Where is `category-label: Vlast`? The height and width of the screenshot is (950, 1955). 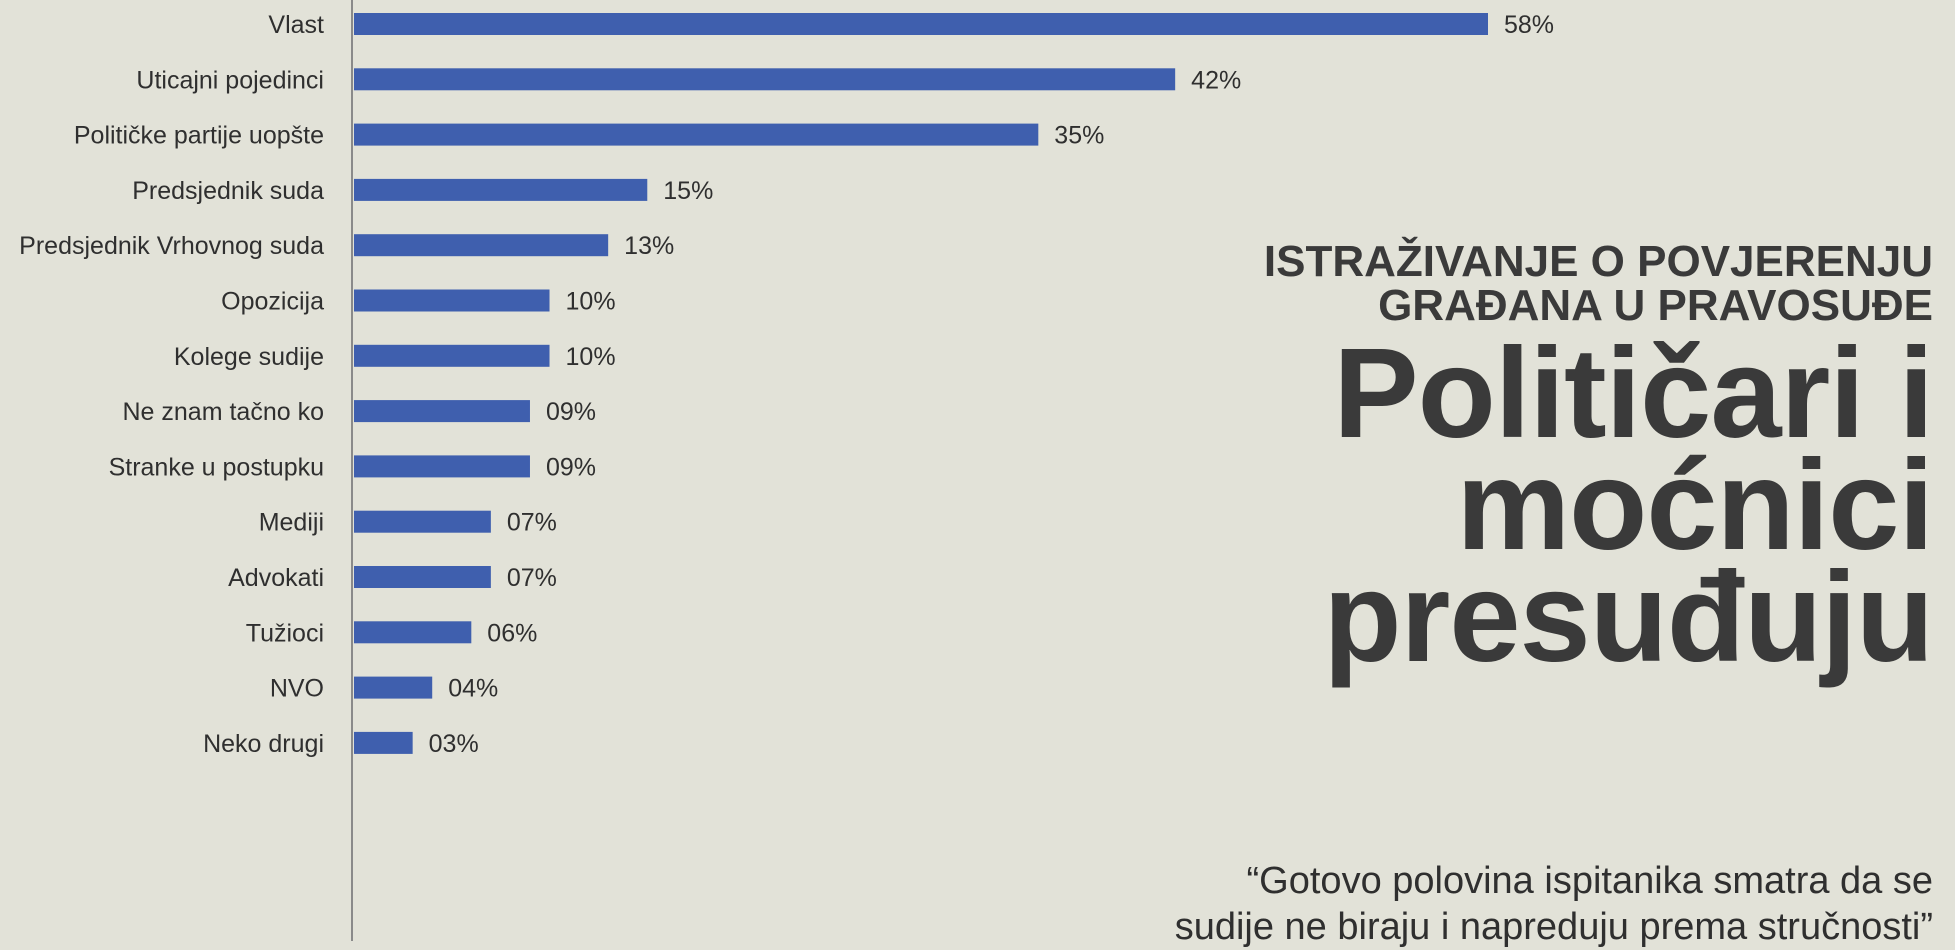
category-label: Vlast is located at coordinates (296, 25).